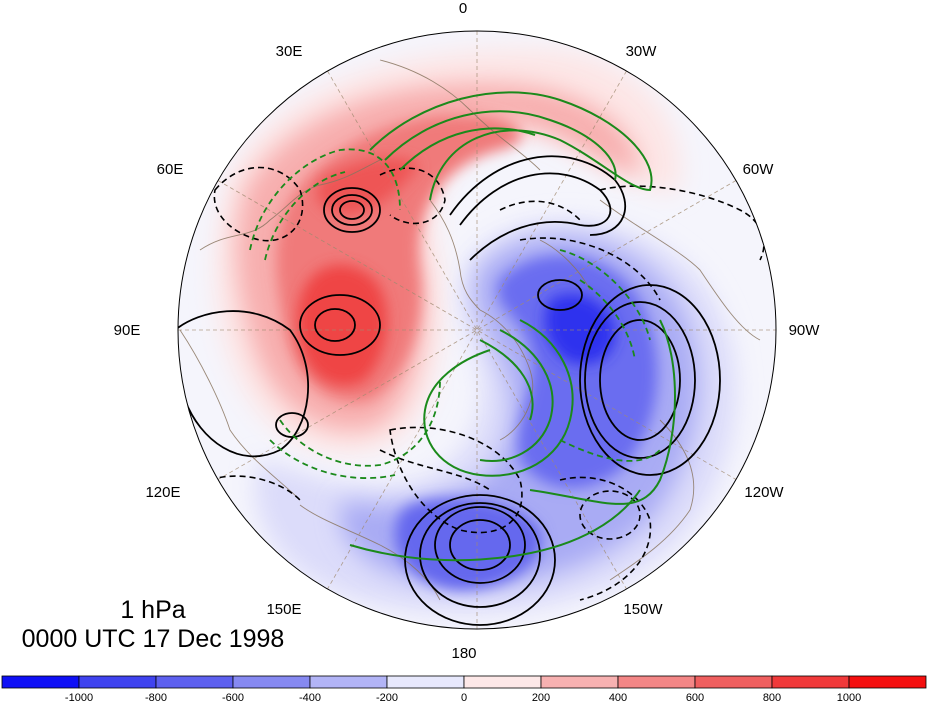  I want to click on colorbar-tick-label: -600, so click(233, 697).